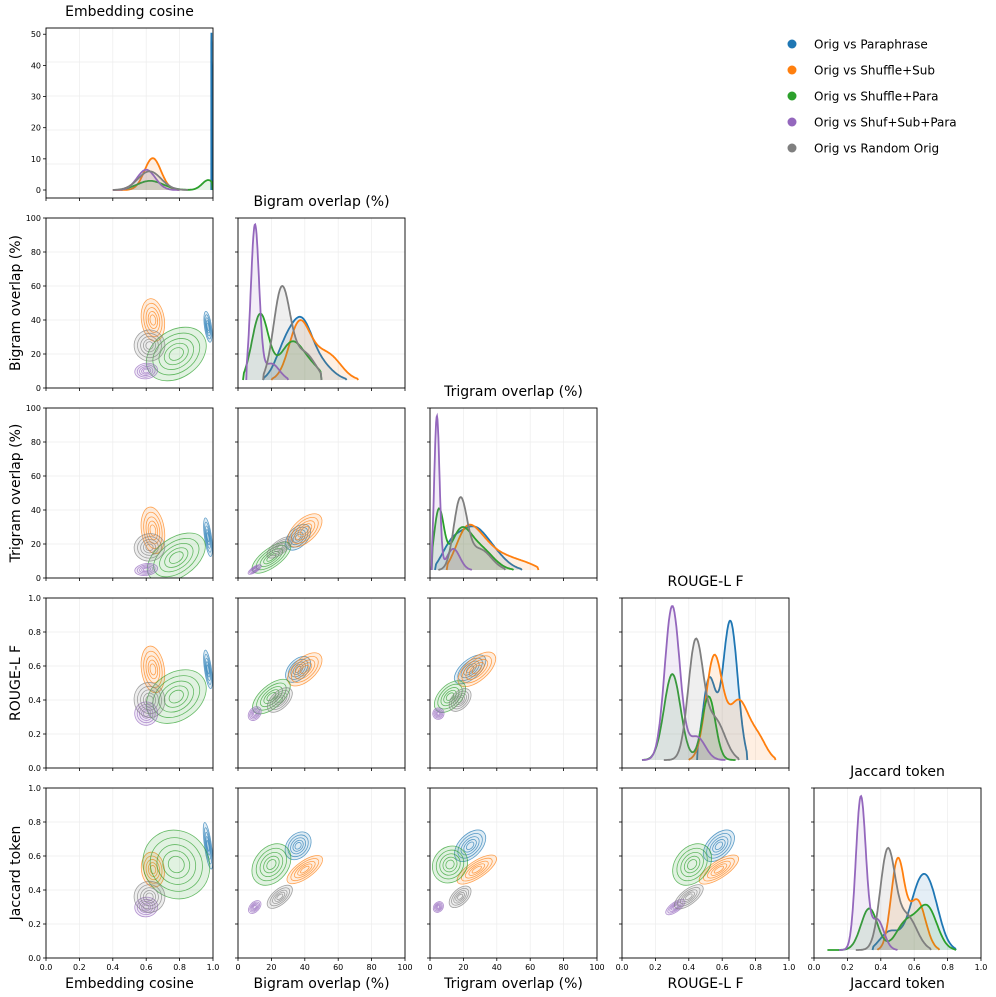 The width and height of the screenshot is (996, 997). What do you see at coordinates (429, 967) in the screenshot?
I see `xtick-label: 0` at bounding box center [429, 967].